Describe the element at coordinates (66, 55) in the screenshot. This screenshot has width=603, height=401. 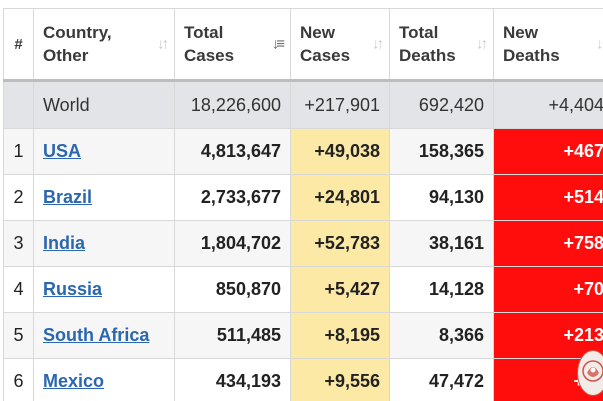
I see `header-country-line2: Other` at that location.